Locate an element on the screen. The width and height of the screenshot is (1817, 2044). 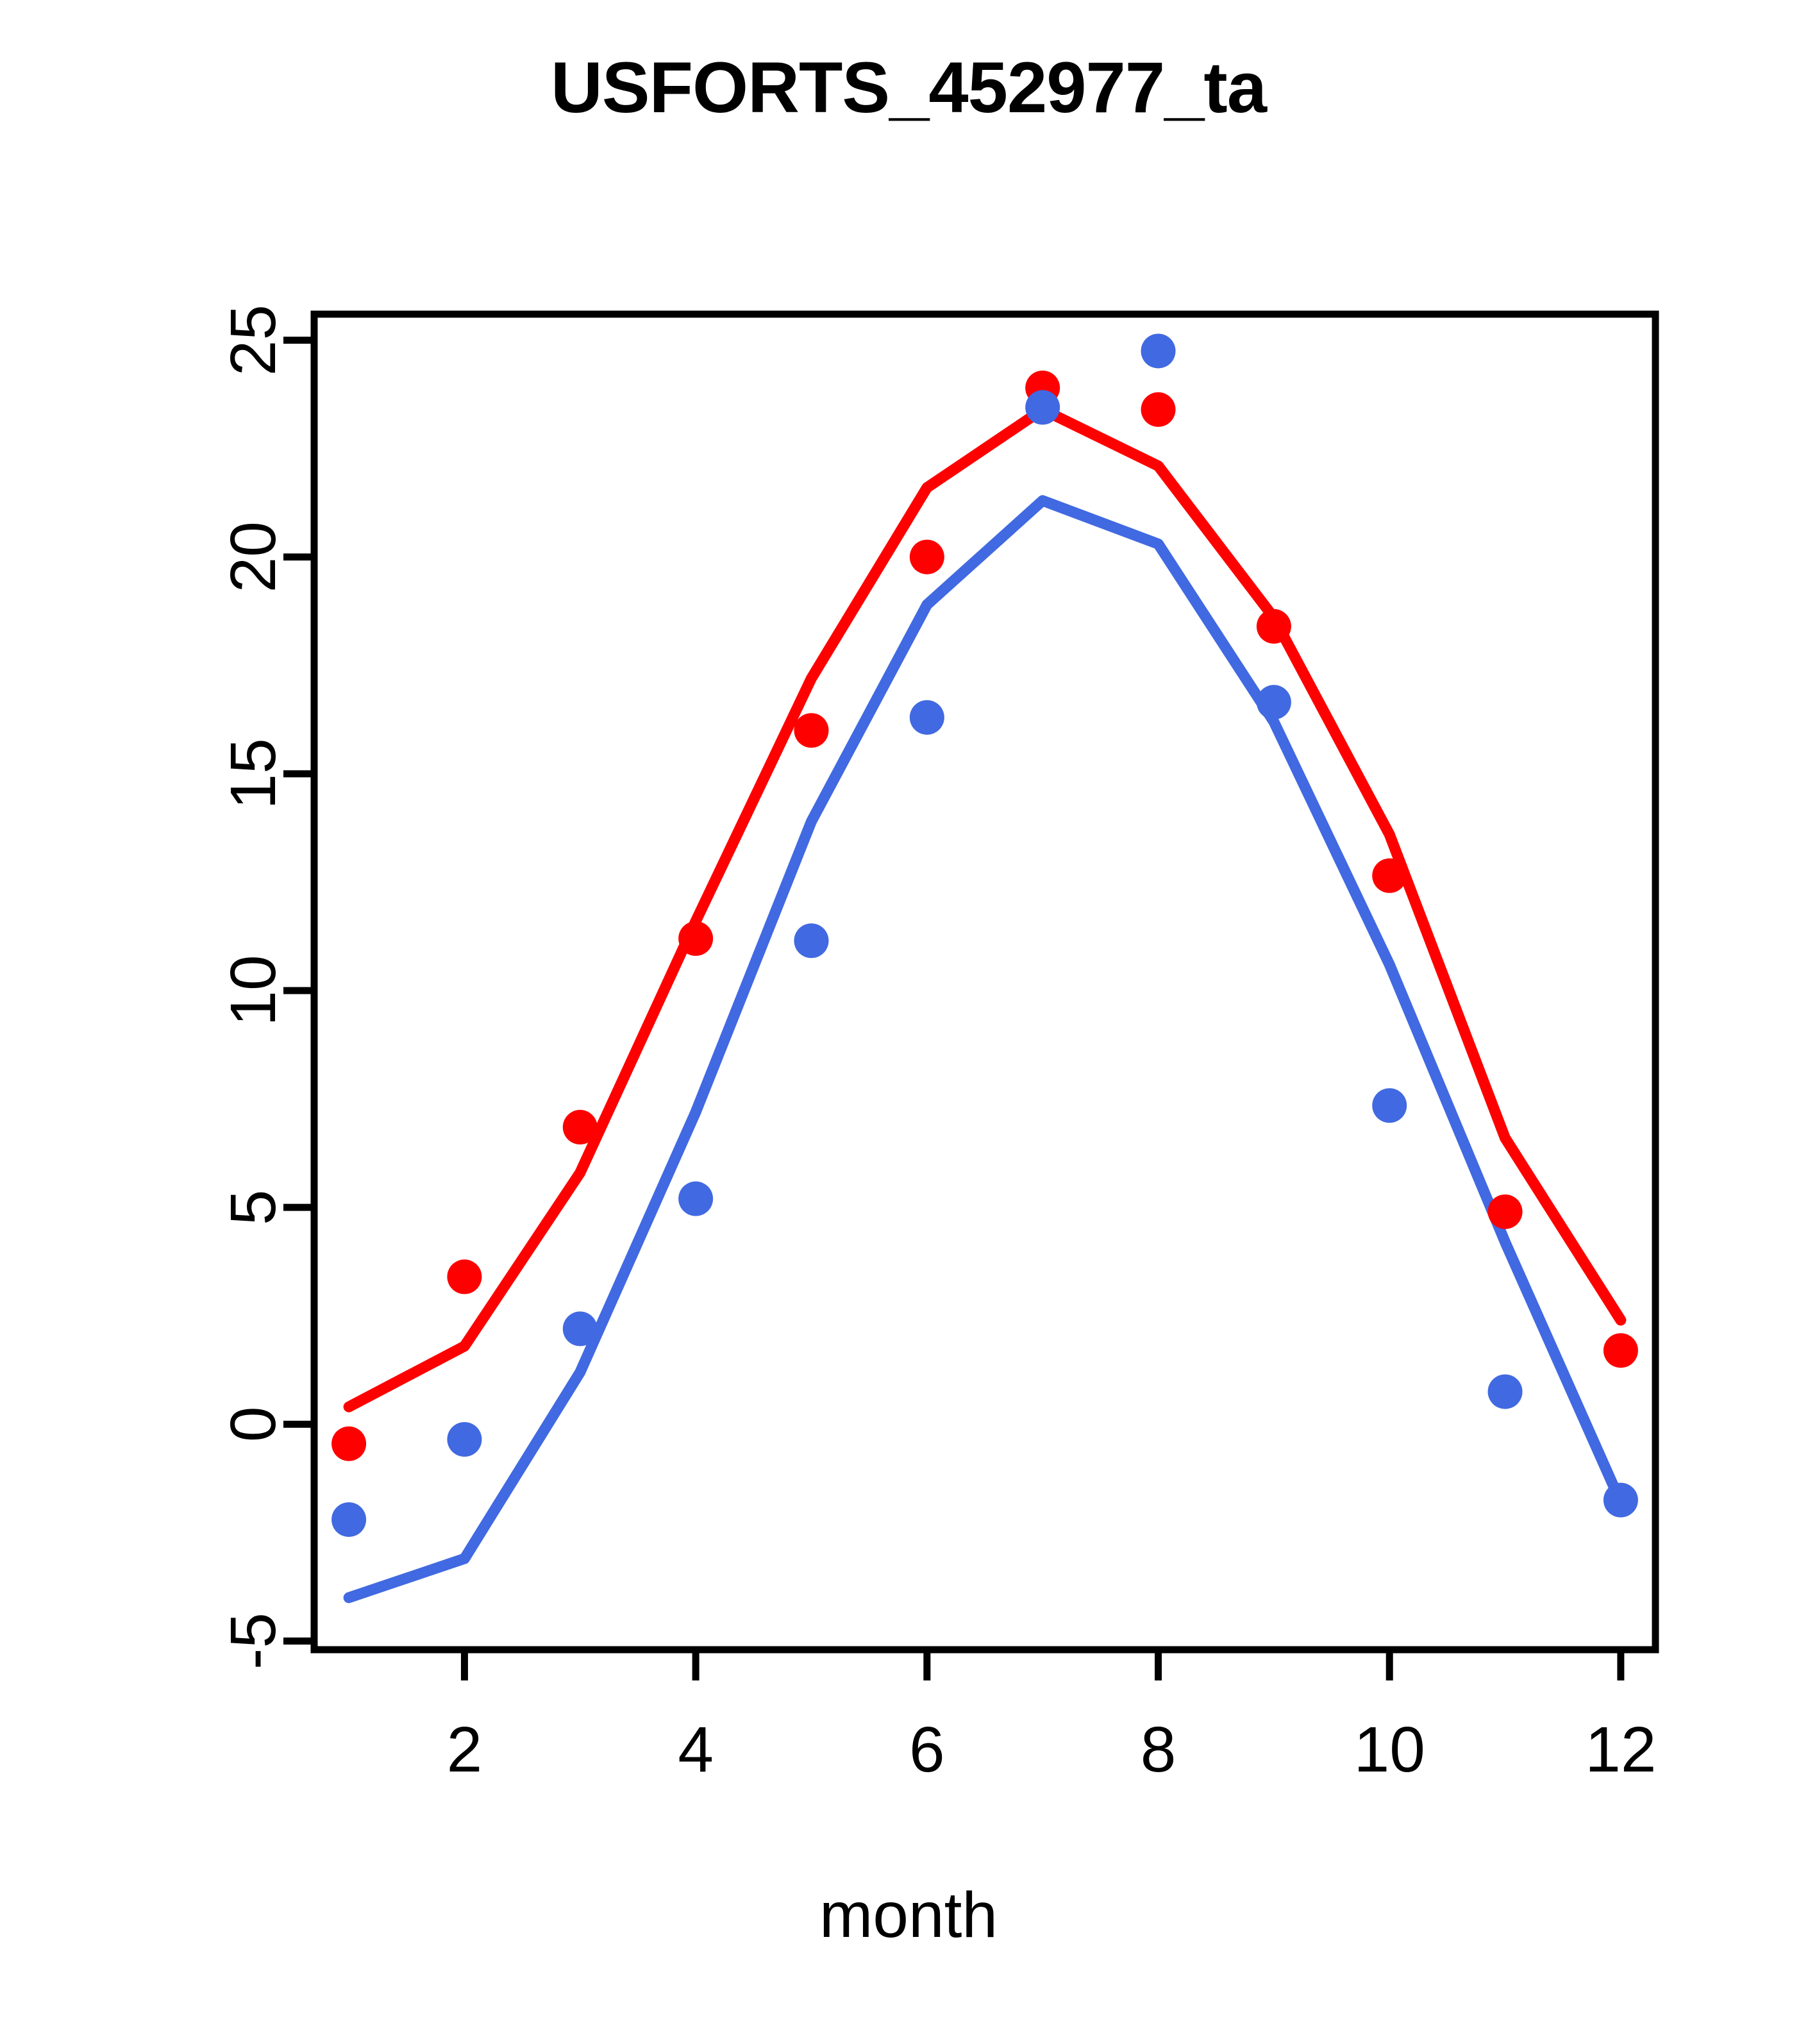
x-tick-label: 2 is located at coordinates (465, 1750).